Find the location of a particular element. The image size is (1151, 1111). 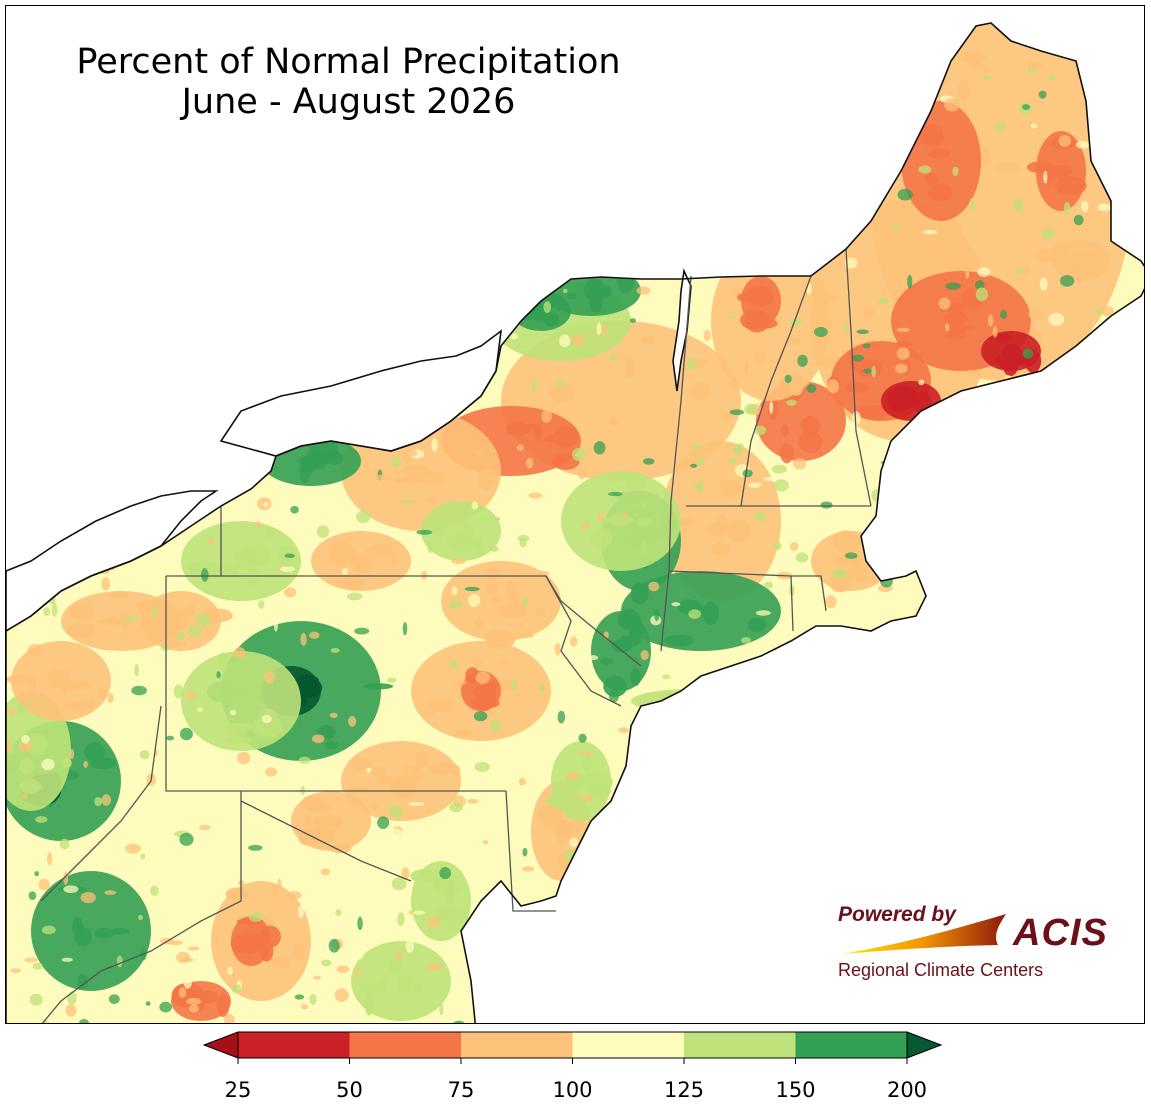

legend-arrow-low is located at coordinates (220, 1045).